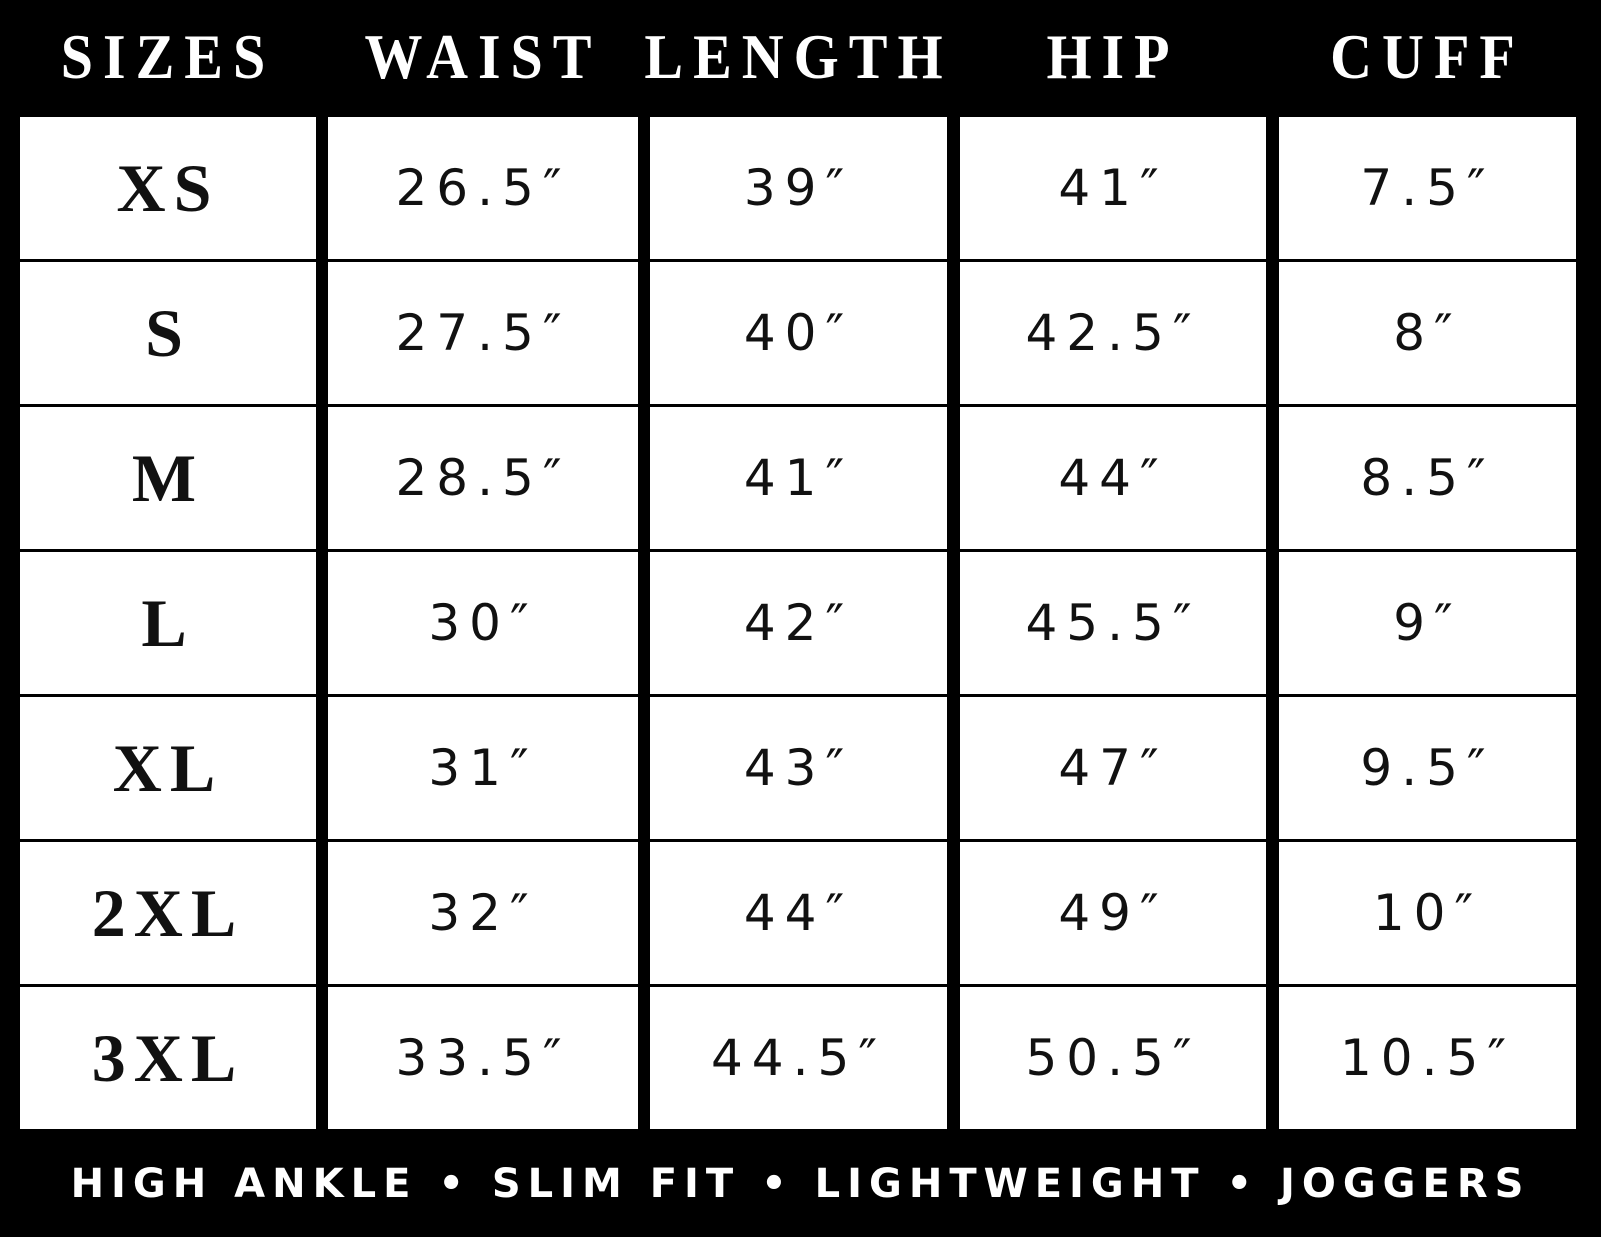 The image size is (1601, 1237). What do you see at coordinates (1427, 623) in the screenshot?
I see `measurement: 9″` at bounding box center [1427, 623].